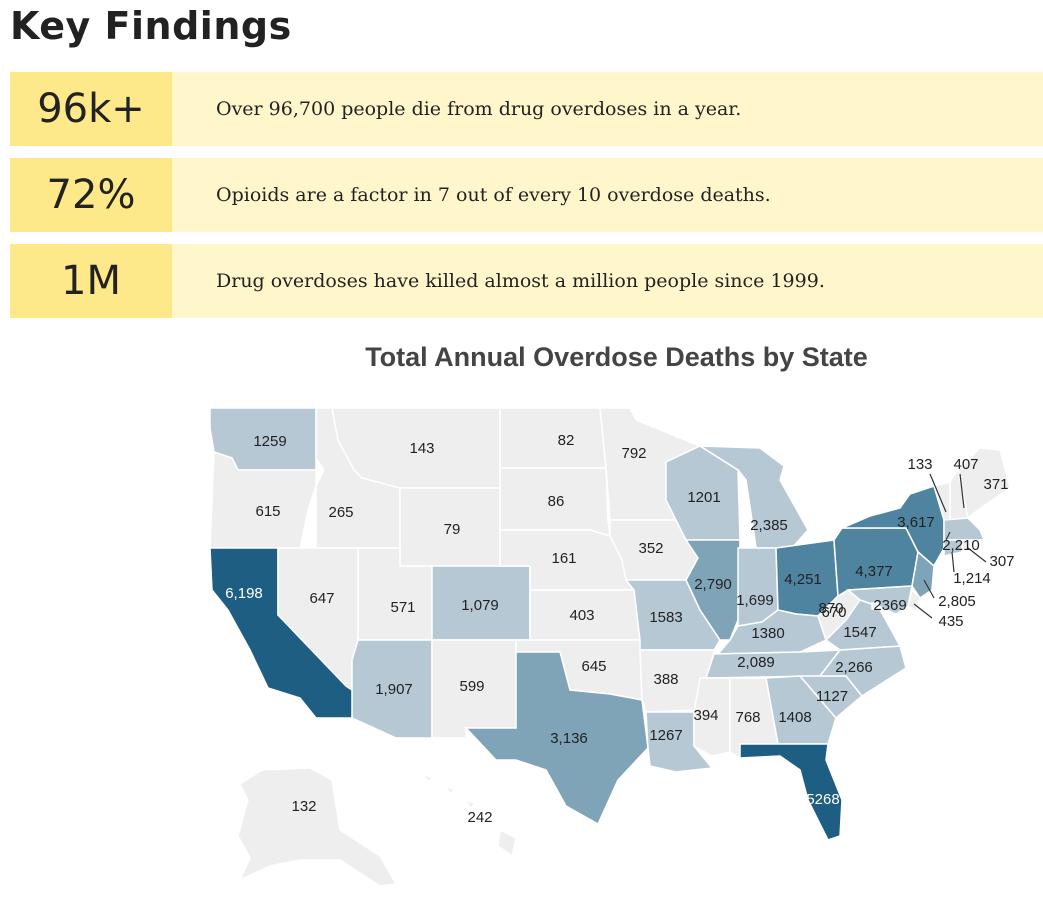 This screenshot has height=903, width=1043. I want to click on label-ky: 1380, so click(767, 633).